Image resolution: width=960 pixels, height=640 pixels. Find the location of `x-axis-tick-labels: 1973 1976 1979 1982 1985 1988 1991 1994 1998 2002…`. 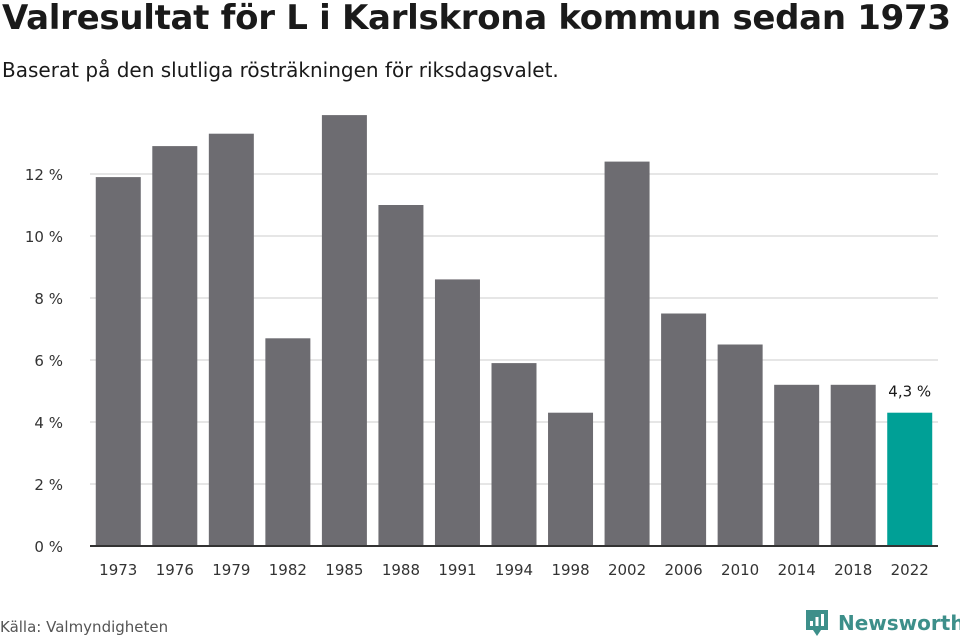

x-axis-tick-labels: 1973 1976 1979 1982 1985 1988 1991 1994 1998 2002… is located at coordinates (514, 570).